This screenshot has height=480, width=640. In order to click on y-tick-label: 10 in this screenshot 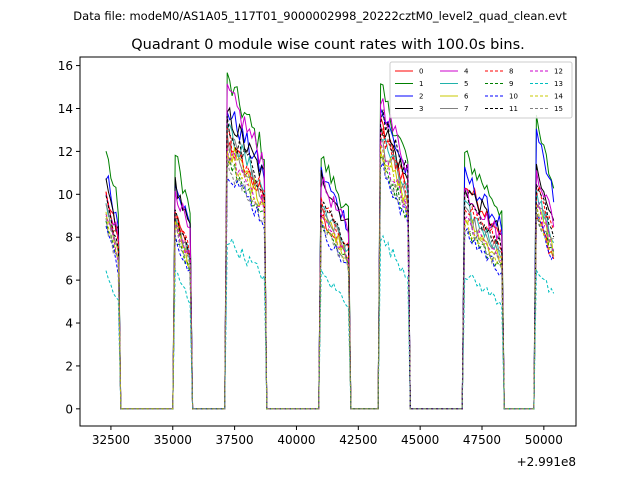, I will do `click(65, 195)`.